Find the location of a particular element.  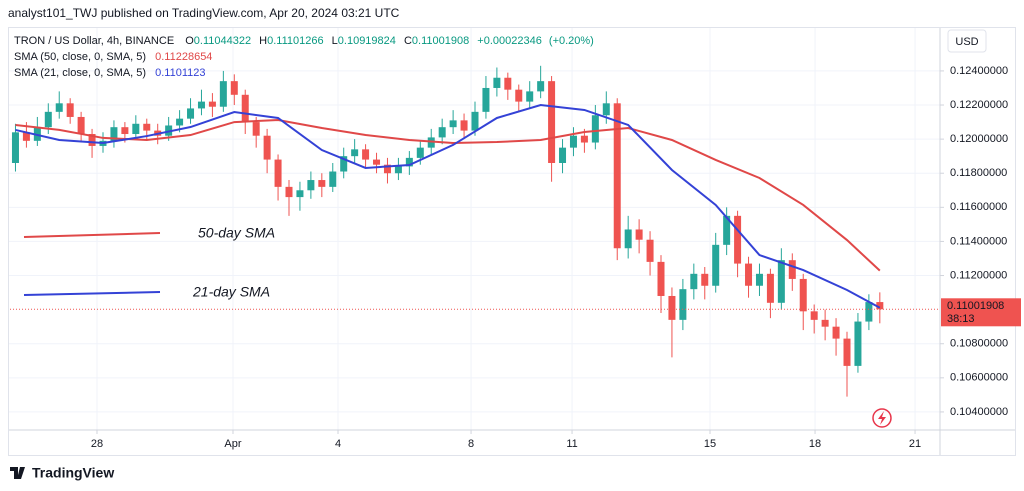

y-tick-label: 0.11600000 is located at coordinates (978, 207).